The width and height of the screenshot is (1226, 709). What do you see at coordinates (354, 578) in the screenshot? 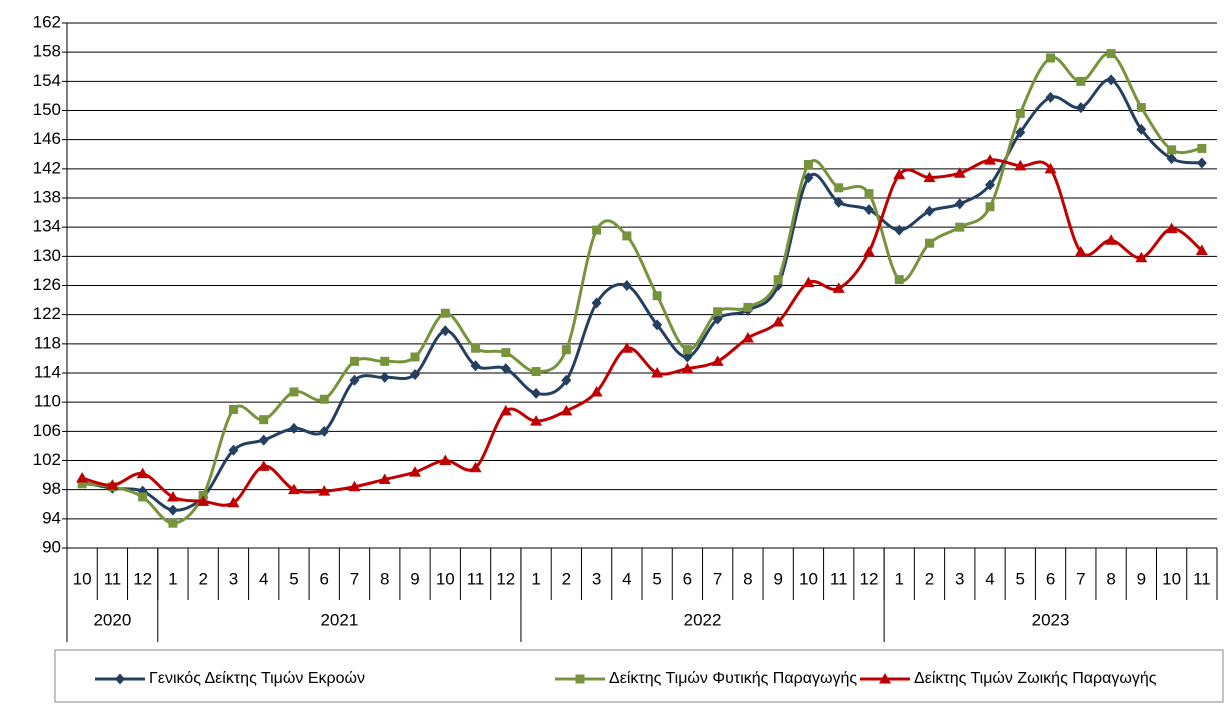
I see `x-tick-label: 7` at bounding box center [354, 578].